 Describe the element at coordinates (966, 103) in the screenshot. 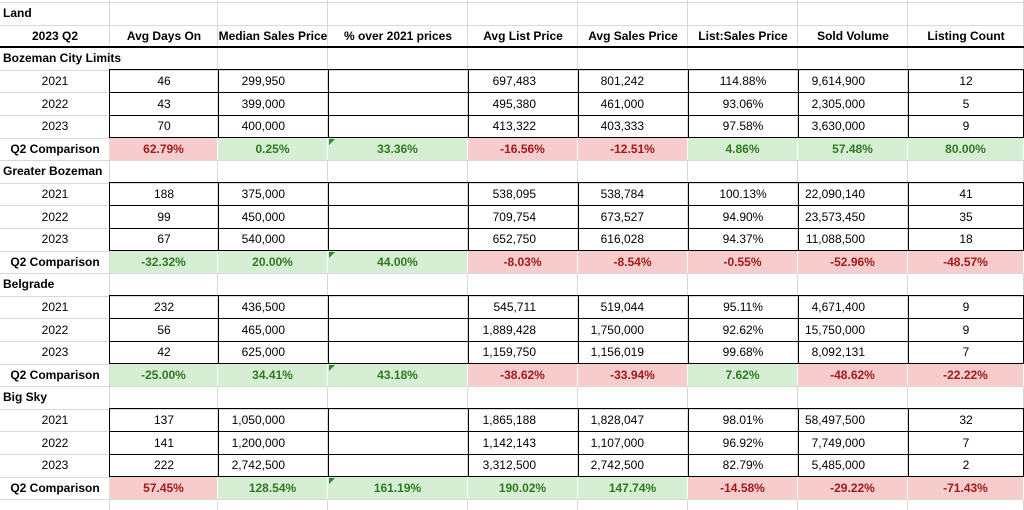

I see `data-cell: 5` at that location.